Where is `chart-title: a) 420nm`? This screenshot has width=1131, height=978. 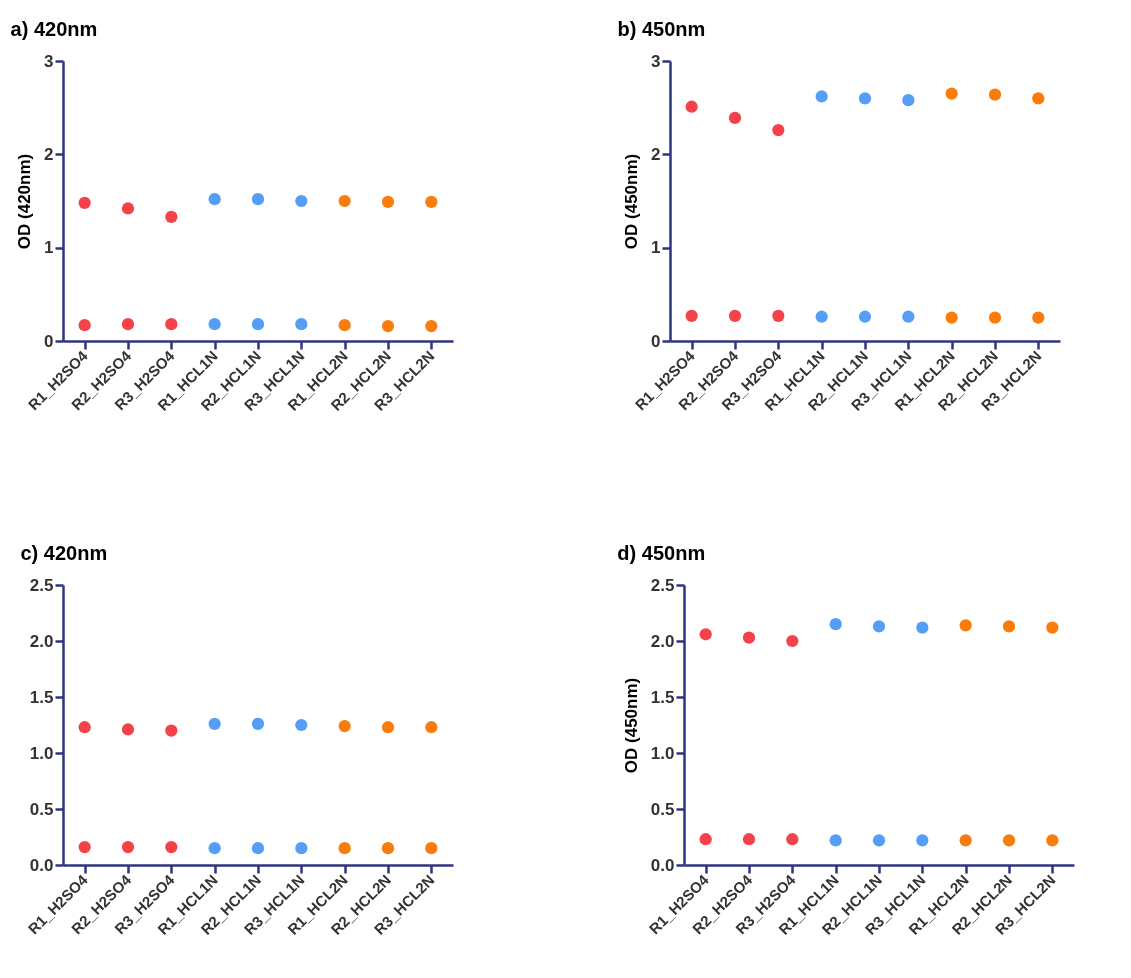 chart-title: a) 420nm is located at coordinates (54, 29).